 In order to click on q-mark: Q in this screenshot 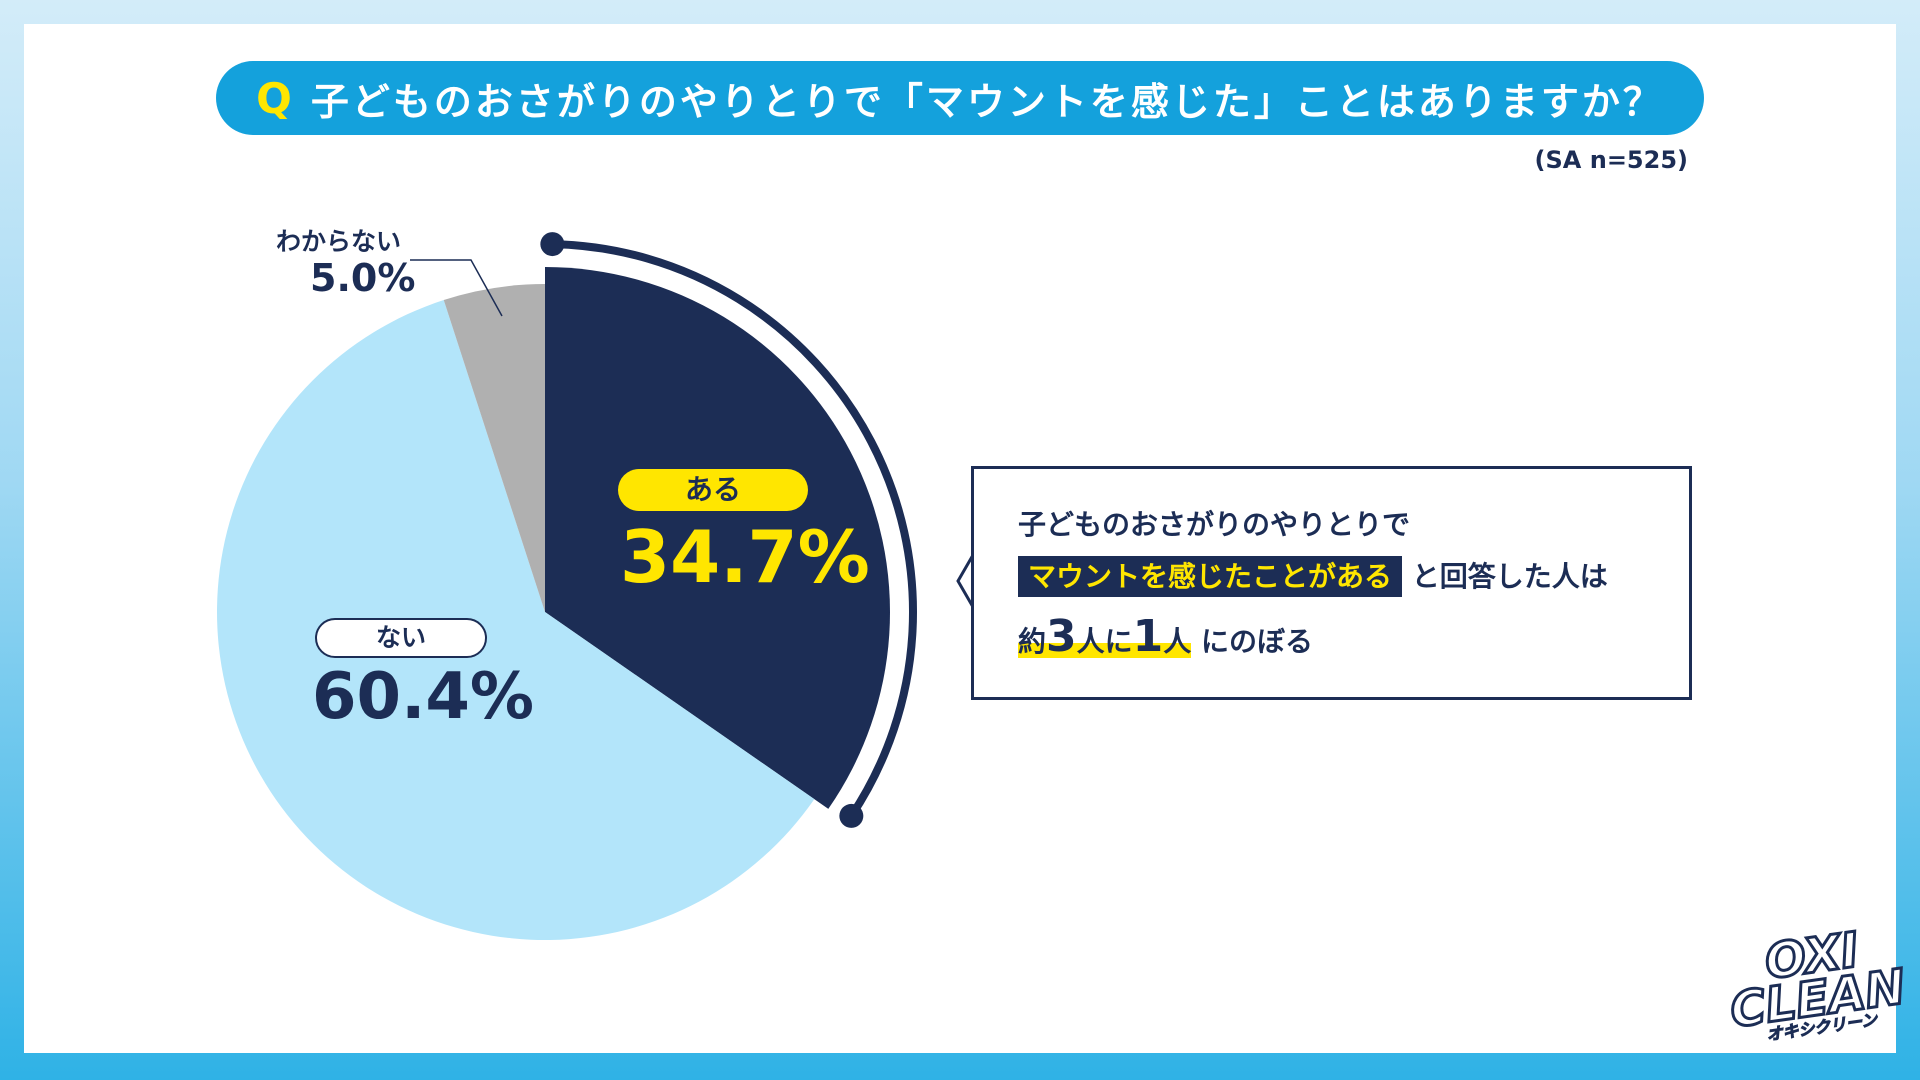, I will do `click(275, 98)`.